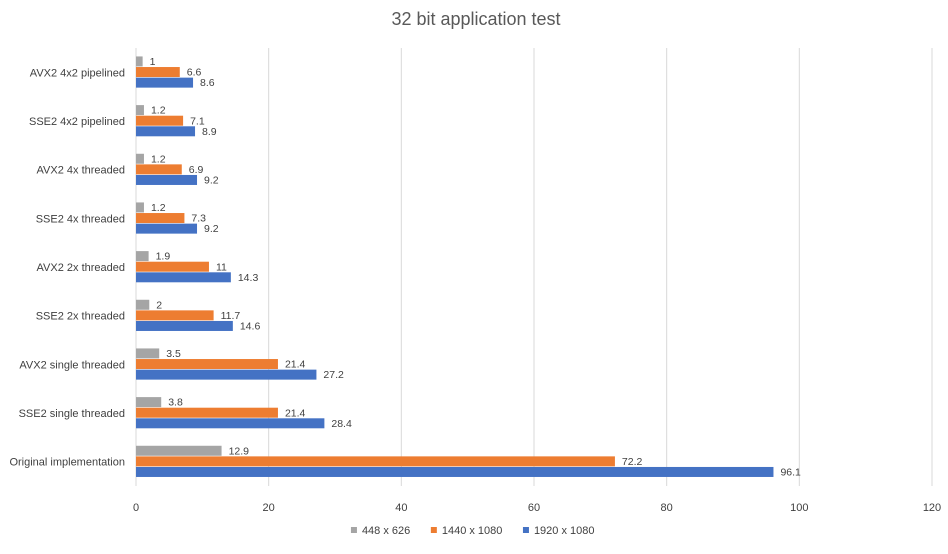 This screenshot has height=554, width=948. Describe the element at coordinates (269, 508) in the screenshot. I see `x-tick-label: 20` at that location.